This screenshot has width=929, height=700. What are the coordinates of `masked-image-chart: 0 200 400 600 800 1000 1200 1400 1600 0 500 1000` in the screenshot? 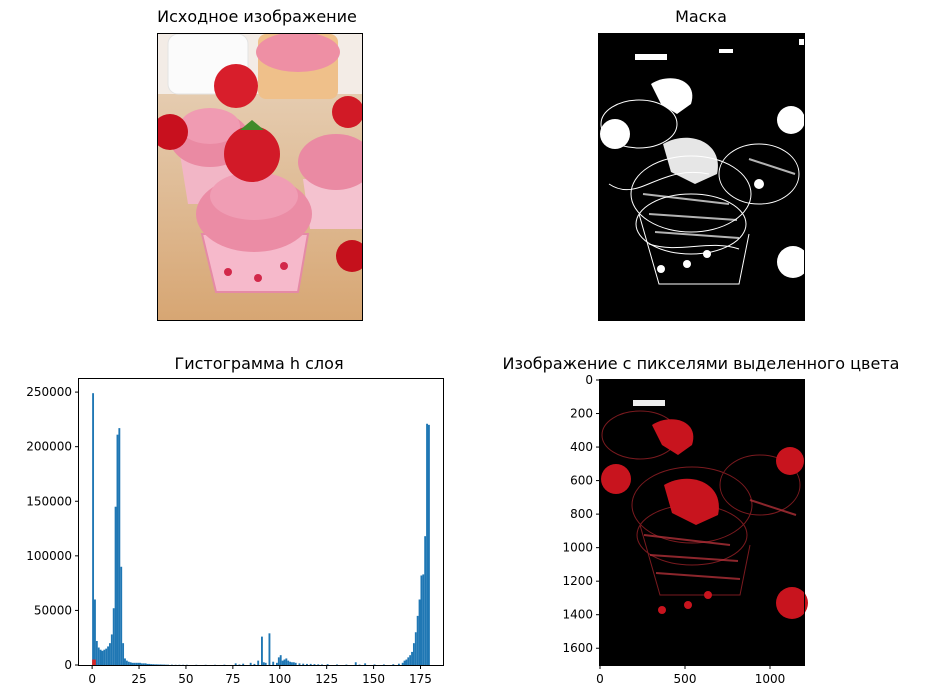 It's located at (685, 529).